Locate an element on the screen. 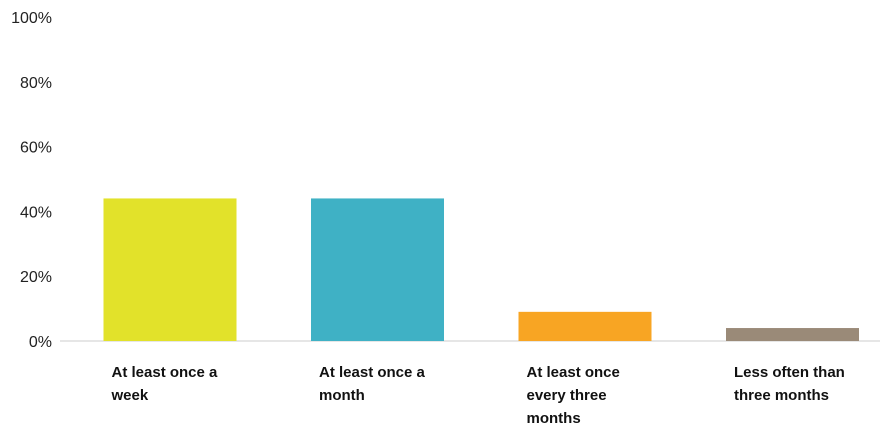  x-tick-label: At least once every three months is located at coordinates (573, 395).